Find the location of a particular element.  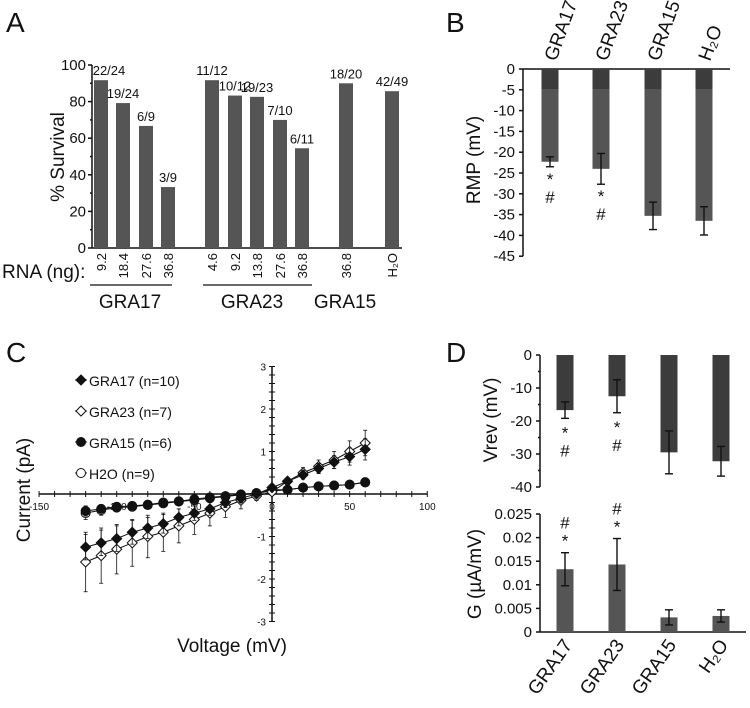

a-data-label: 18/20 is located at coordinates (346, 73).